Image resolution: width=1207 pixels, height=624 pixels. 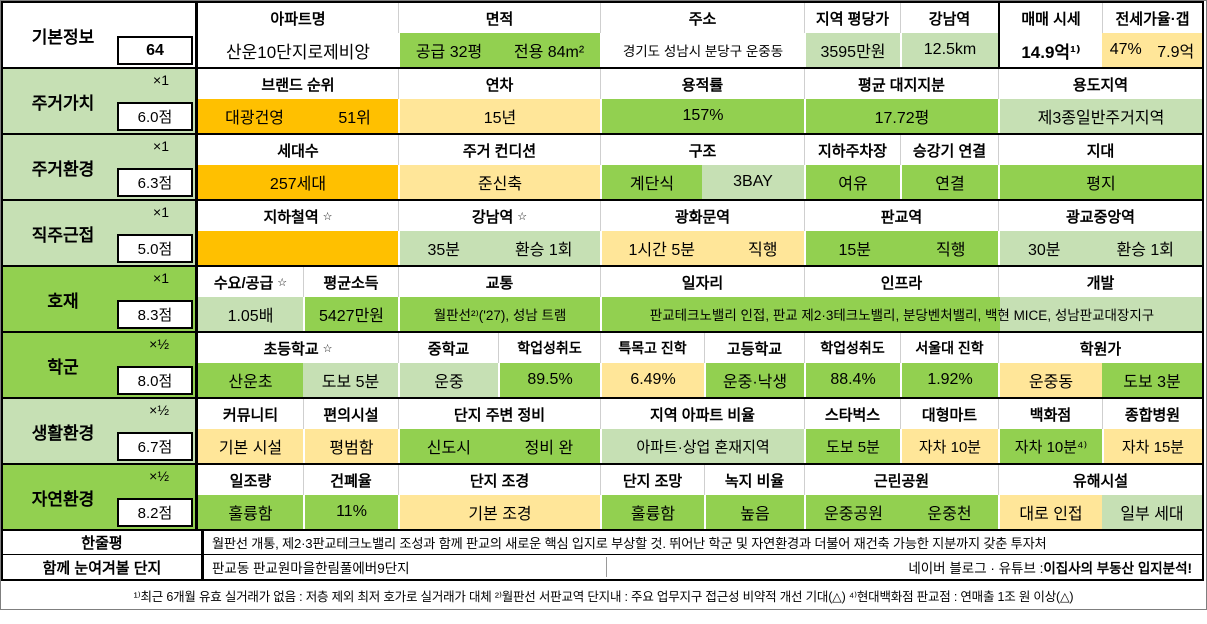 I want to click on total-score-box: 64, so click(x=155, y=50).